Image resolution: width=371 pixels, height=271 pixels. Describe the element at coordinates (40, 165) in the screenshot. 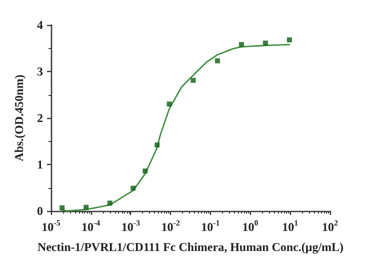

I see `y-tick-label: 1` at that location.